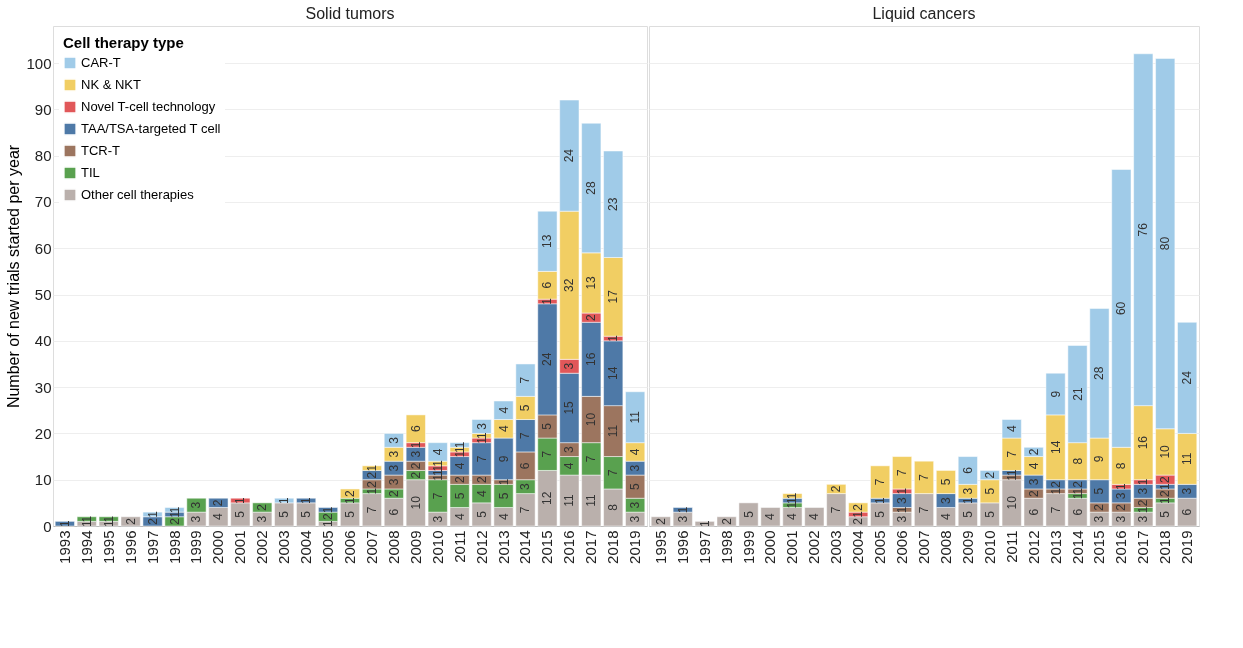  Describe the element at coordinates (43, 480) in the screenshot. I see `y-tick-label: 10` at that location.